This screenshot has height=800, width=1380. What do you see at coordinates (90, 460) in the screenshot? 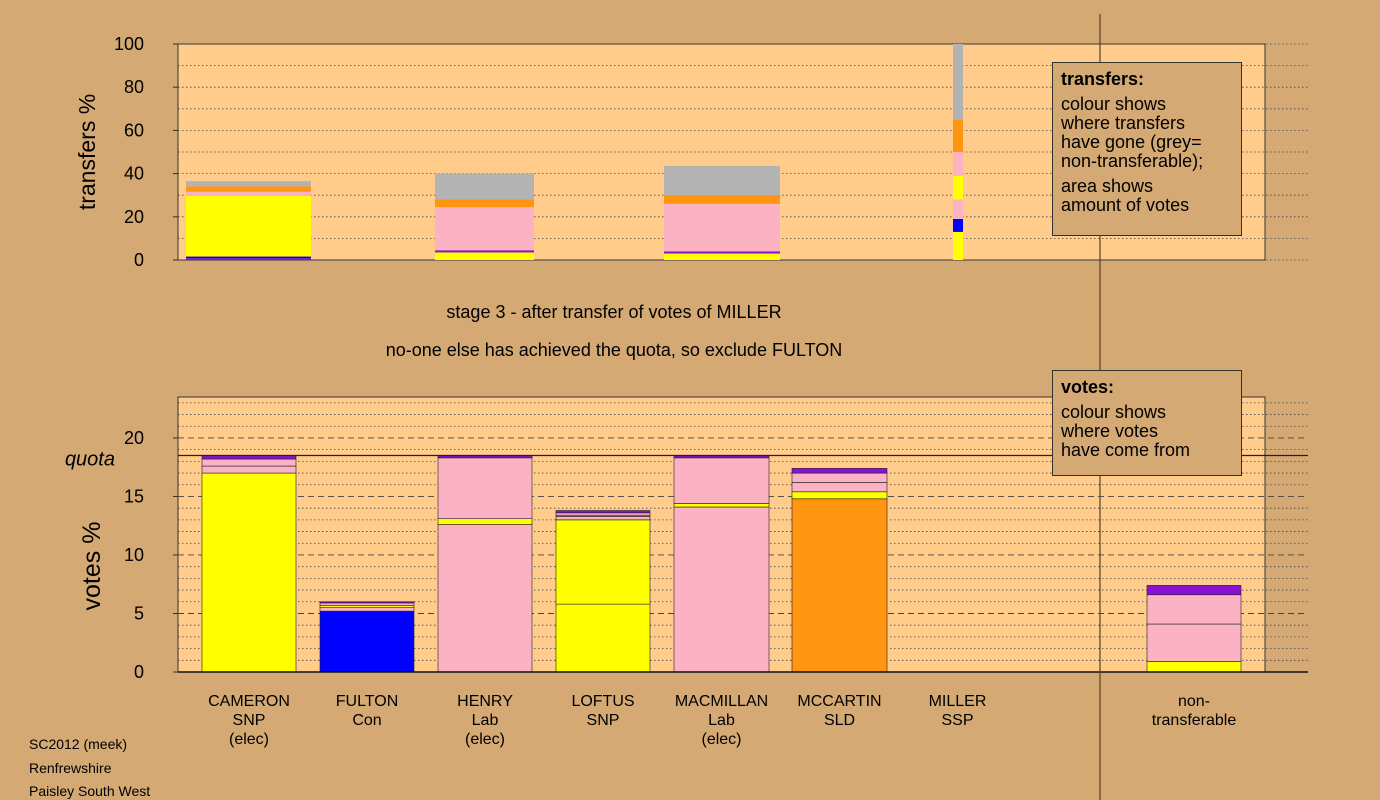
I see `quota-label: quota` at bounding box center [90, 460].